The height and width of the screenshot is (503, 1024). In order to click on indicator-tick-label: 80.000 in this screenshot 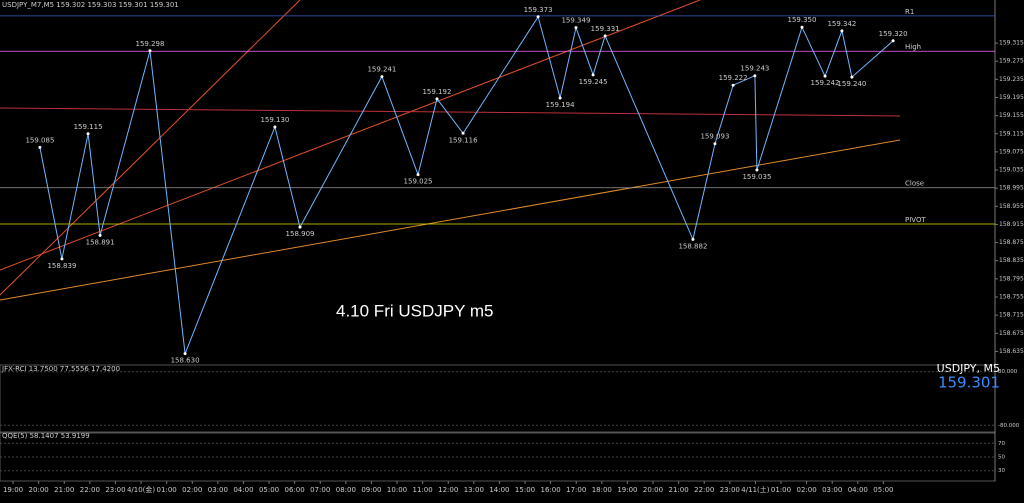, I will do `click(1008, 372)`.